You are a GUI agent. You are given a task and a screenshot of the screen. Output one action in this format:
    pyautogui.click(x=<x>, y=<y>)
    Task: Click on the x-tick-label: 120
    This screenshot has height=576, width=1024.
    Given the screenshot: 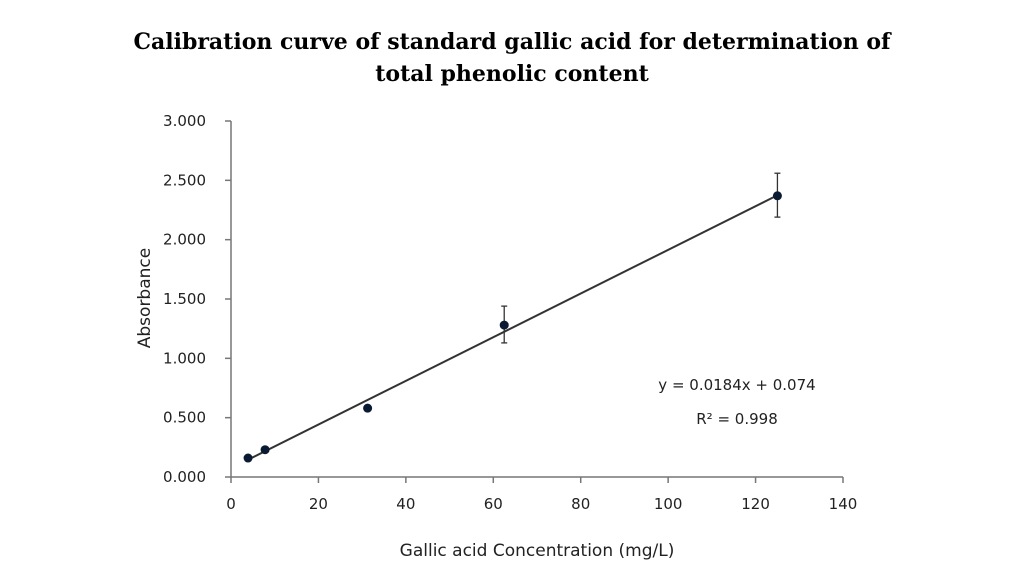 What is the action you would take?
    pyautogui.click(x=755, y=504)
    